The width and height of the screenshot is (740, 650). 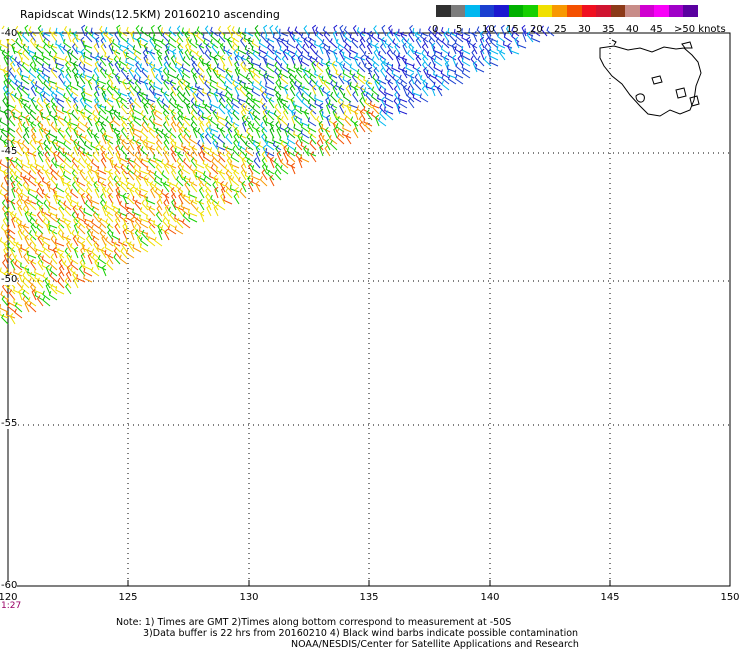 I want to click on wind-speed-legend: 0 5 10 15 20 25 30 35 40 45 >50 knots, so click(x=579, y=20).